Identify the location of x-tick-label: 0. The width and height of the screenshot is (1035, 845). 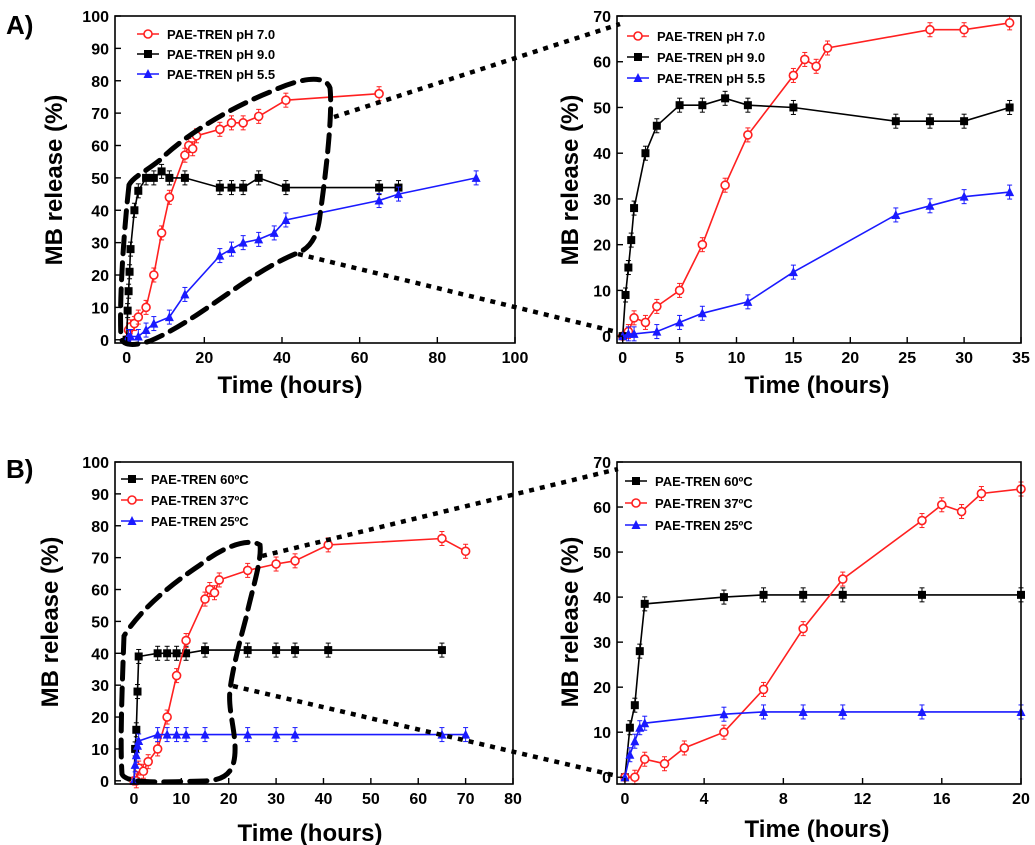
(622, 358).